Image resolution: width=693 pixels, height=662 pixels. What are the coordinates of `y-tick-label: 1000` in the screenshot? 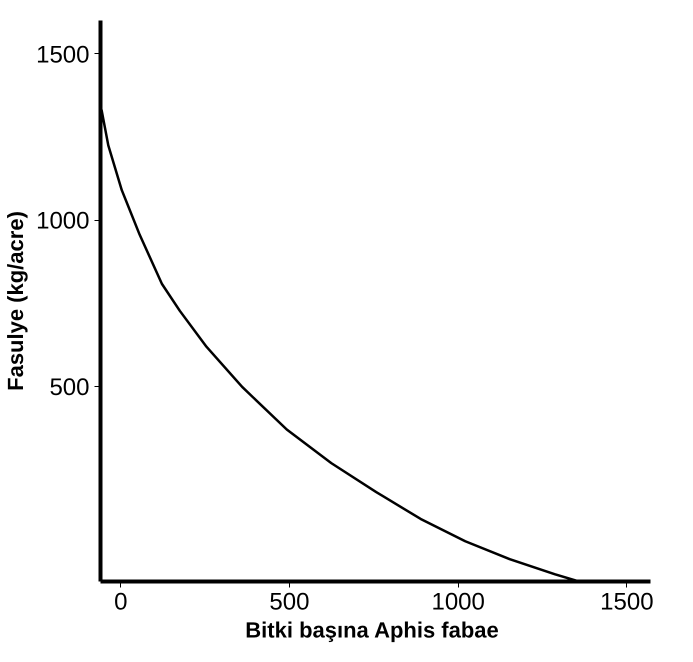 It's located at (63, 221).